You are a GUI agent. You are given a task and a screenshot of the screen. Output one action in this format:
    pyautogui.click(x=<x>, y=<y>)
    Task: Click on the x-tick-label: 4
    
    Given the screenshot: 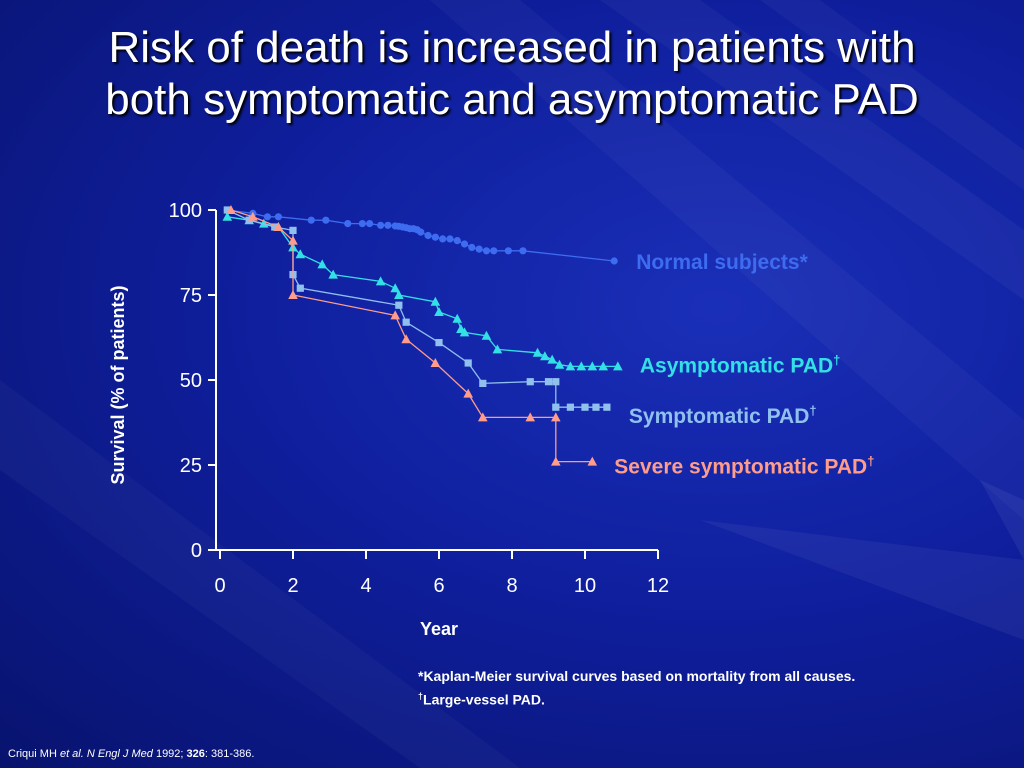 What is the action you would take?
    pyautogui.click(x=365, y=586)
    